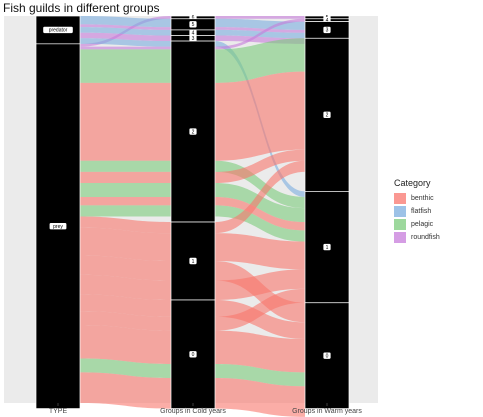 The height and width of the screenshot is (417, 483). Describe the element at coordinates (421, 211) in the screenshot. I see `legend-label: flatfish` at that location.